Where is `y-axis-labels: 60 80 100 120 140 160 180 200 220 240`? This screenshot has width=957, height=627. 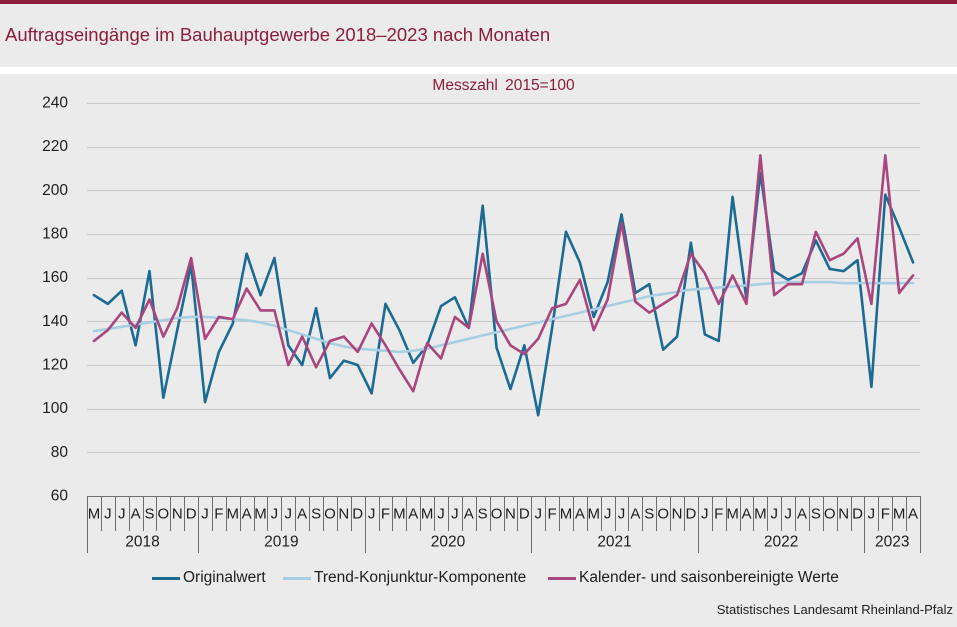 y-axis-labels: 60 80 100 120 140 160 180 200 220 240 is located at coordinates (55, 300).